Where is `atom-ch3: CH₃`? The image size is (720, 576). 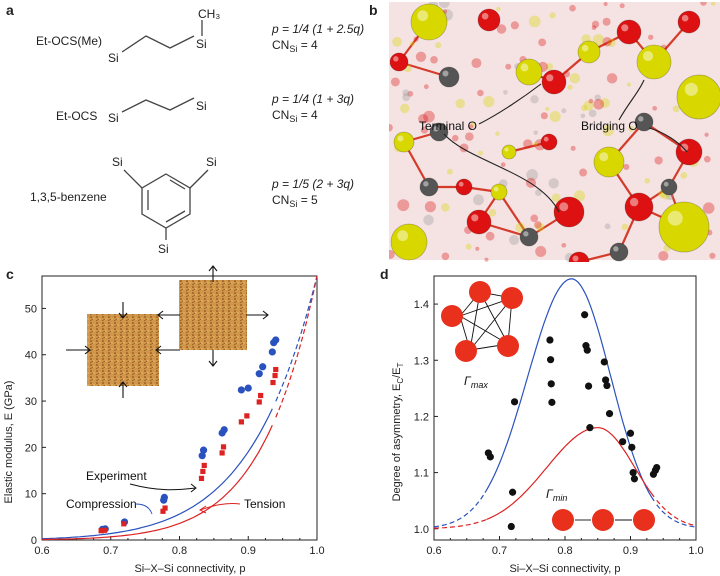 atom-ch3: CH₃ is located at coordinates (209, 14).